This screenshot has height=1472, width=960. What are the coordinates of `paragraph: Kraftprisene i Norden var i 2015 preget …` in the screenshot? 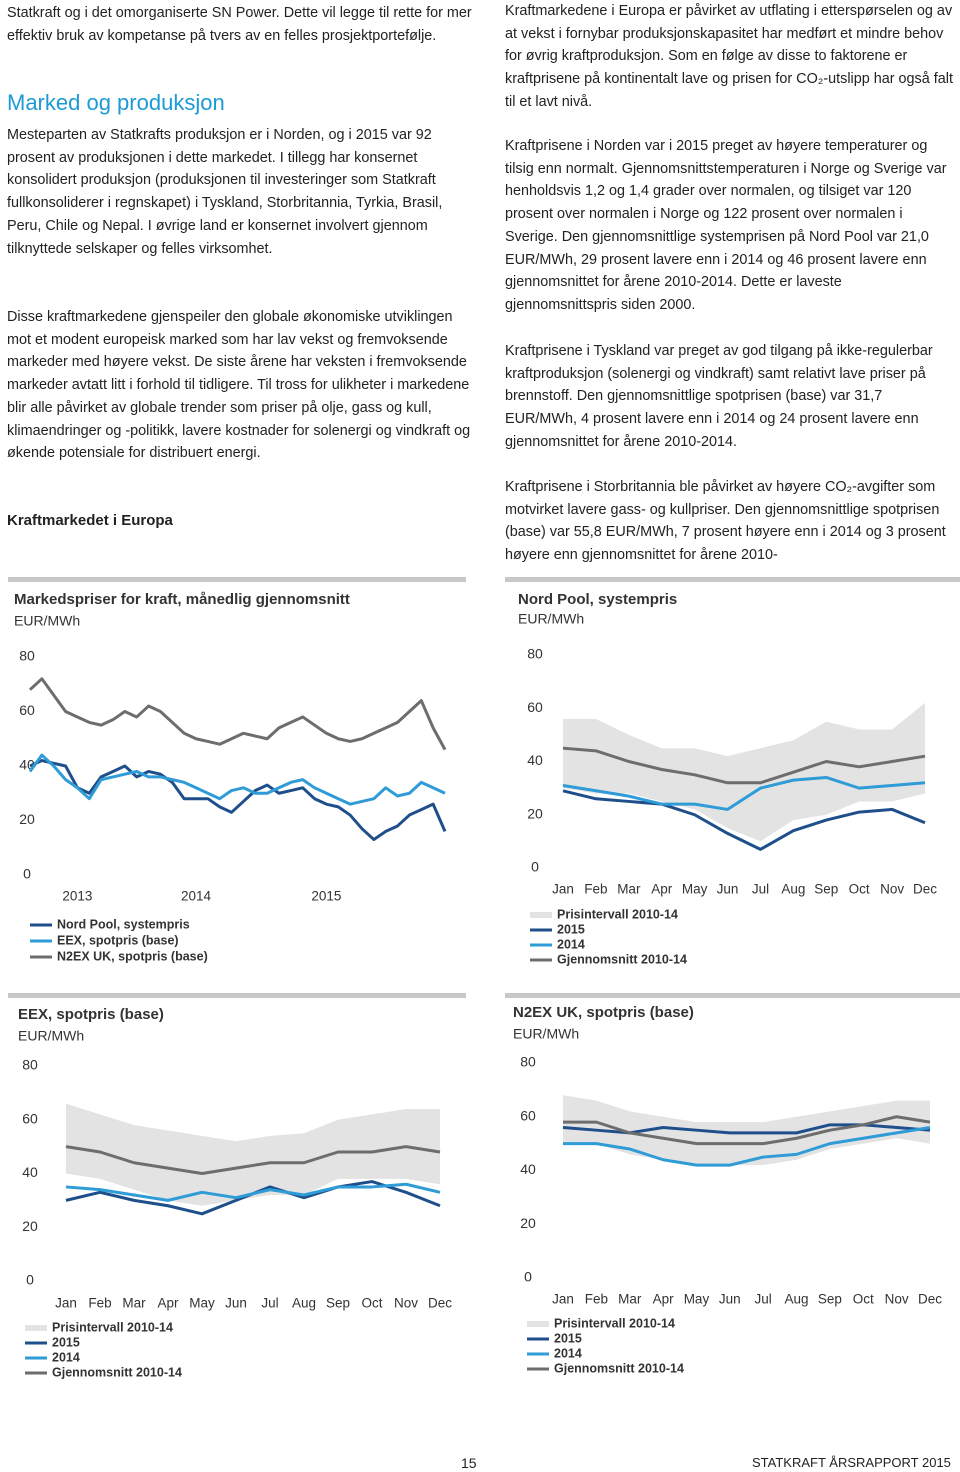 It's located at (726, 225).